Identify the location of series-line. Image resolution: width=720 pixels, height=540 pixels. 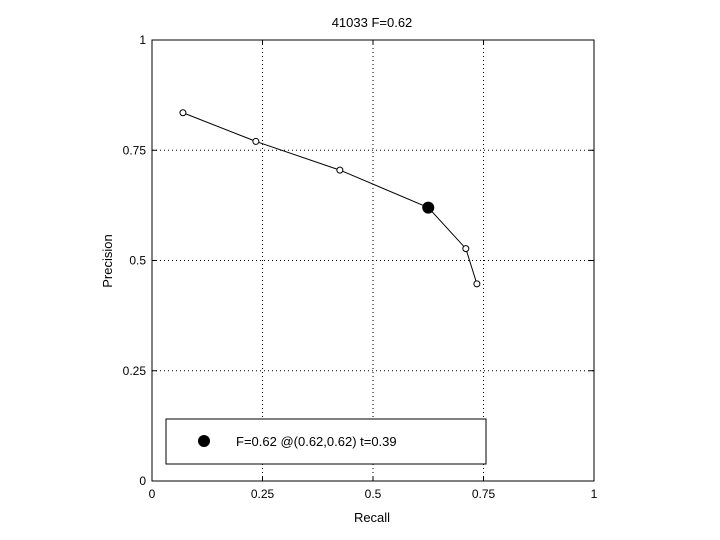
(330, 198).